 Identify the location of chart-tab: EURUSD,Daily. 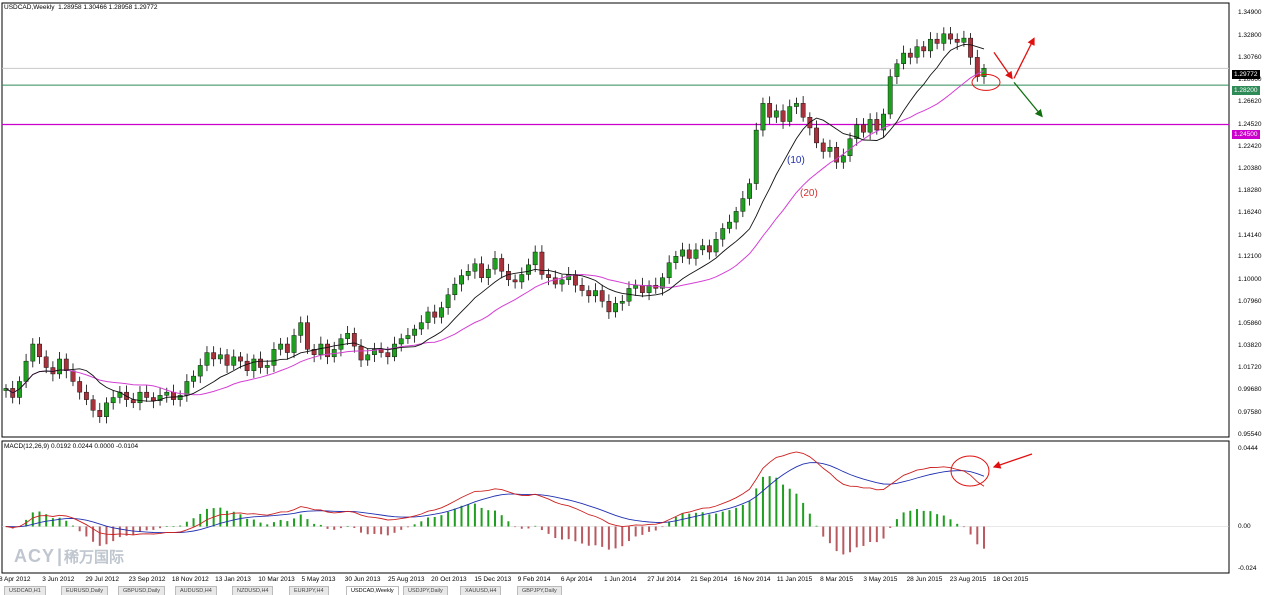
(84, 590).